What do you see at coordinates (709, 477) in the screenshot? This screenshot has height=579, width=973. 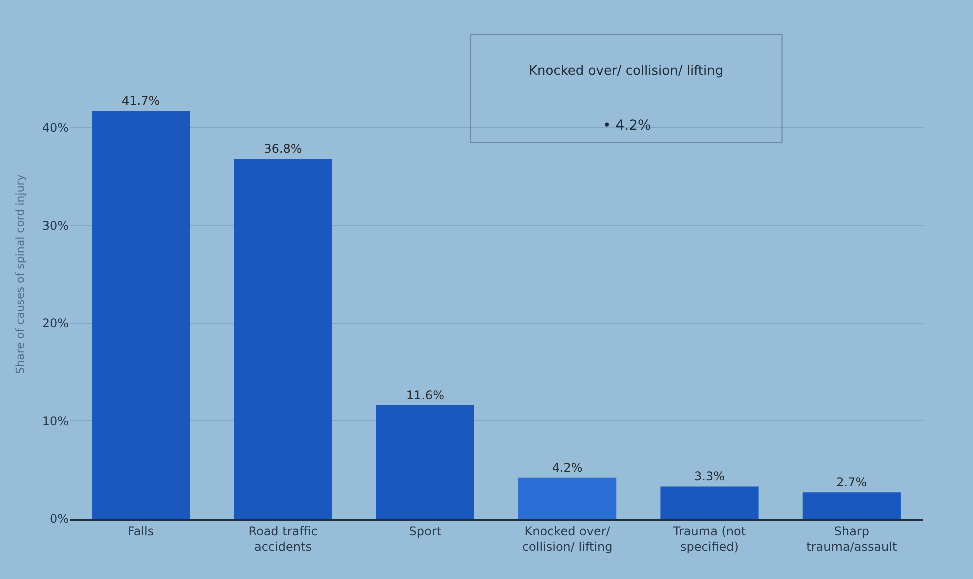 I see `data-label: 3.3%` at bounding box center [709, 477].